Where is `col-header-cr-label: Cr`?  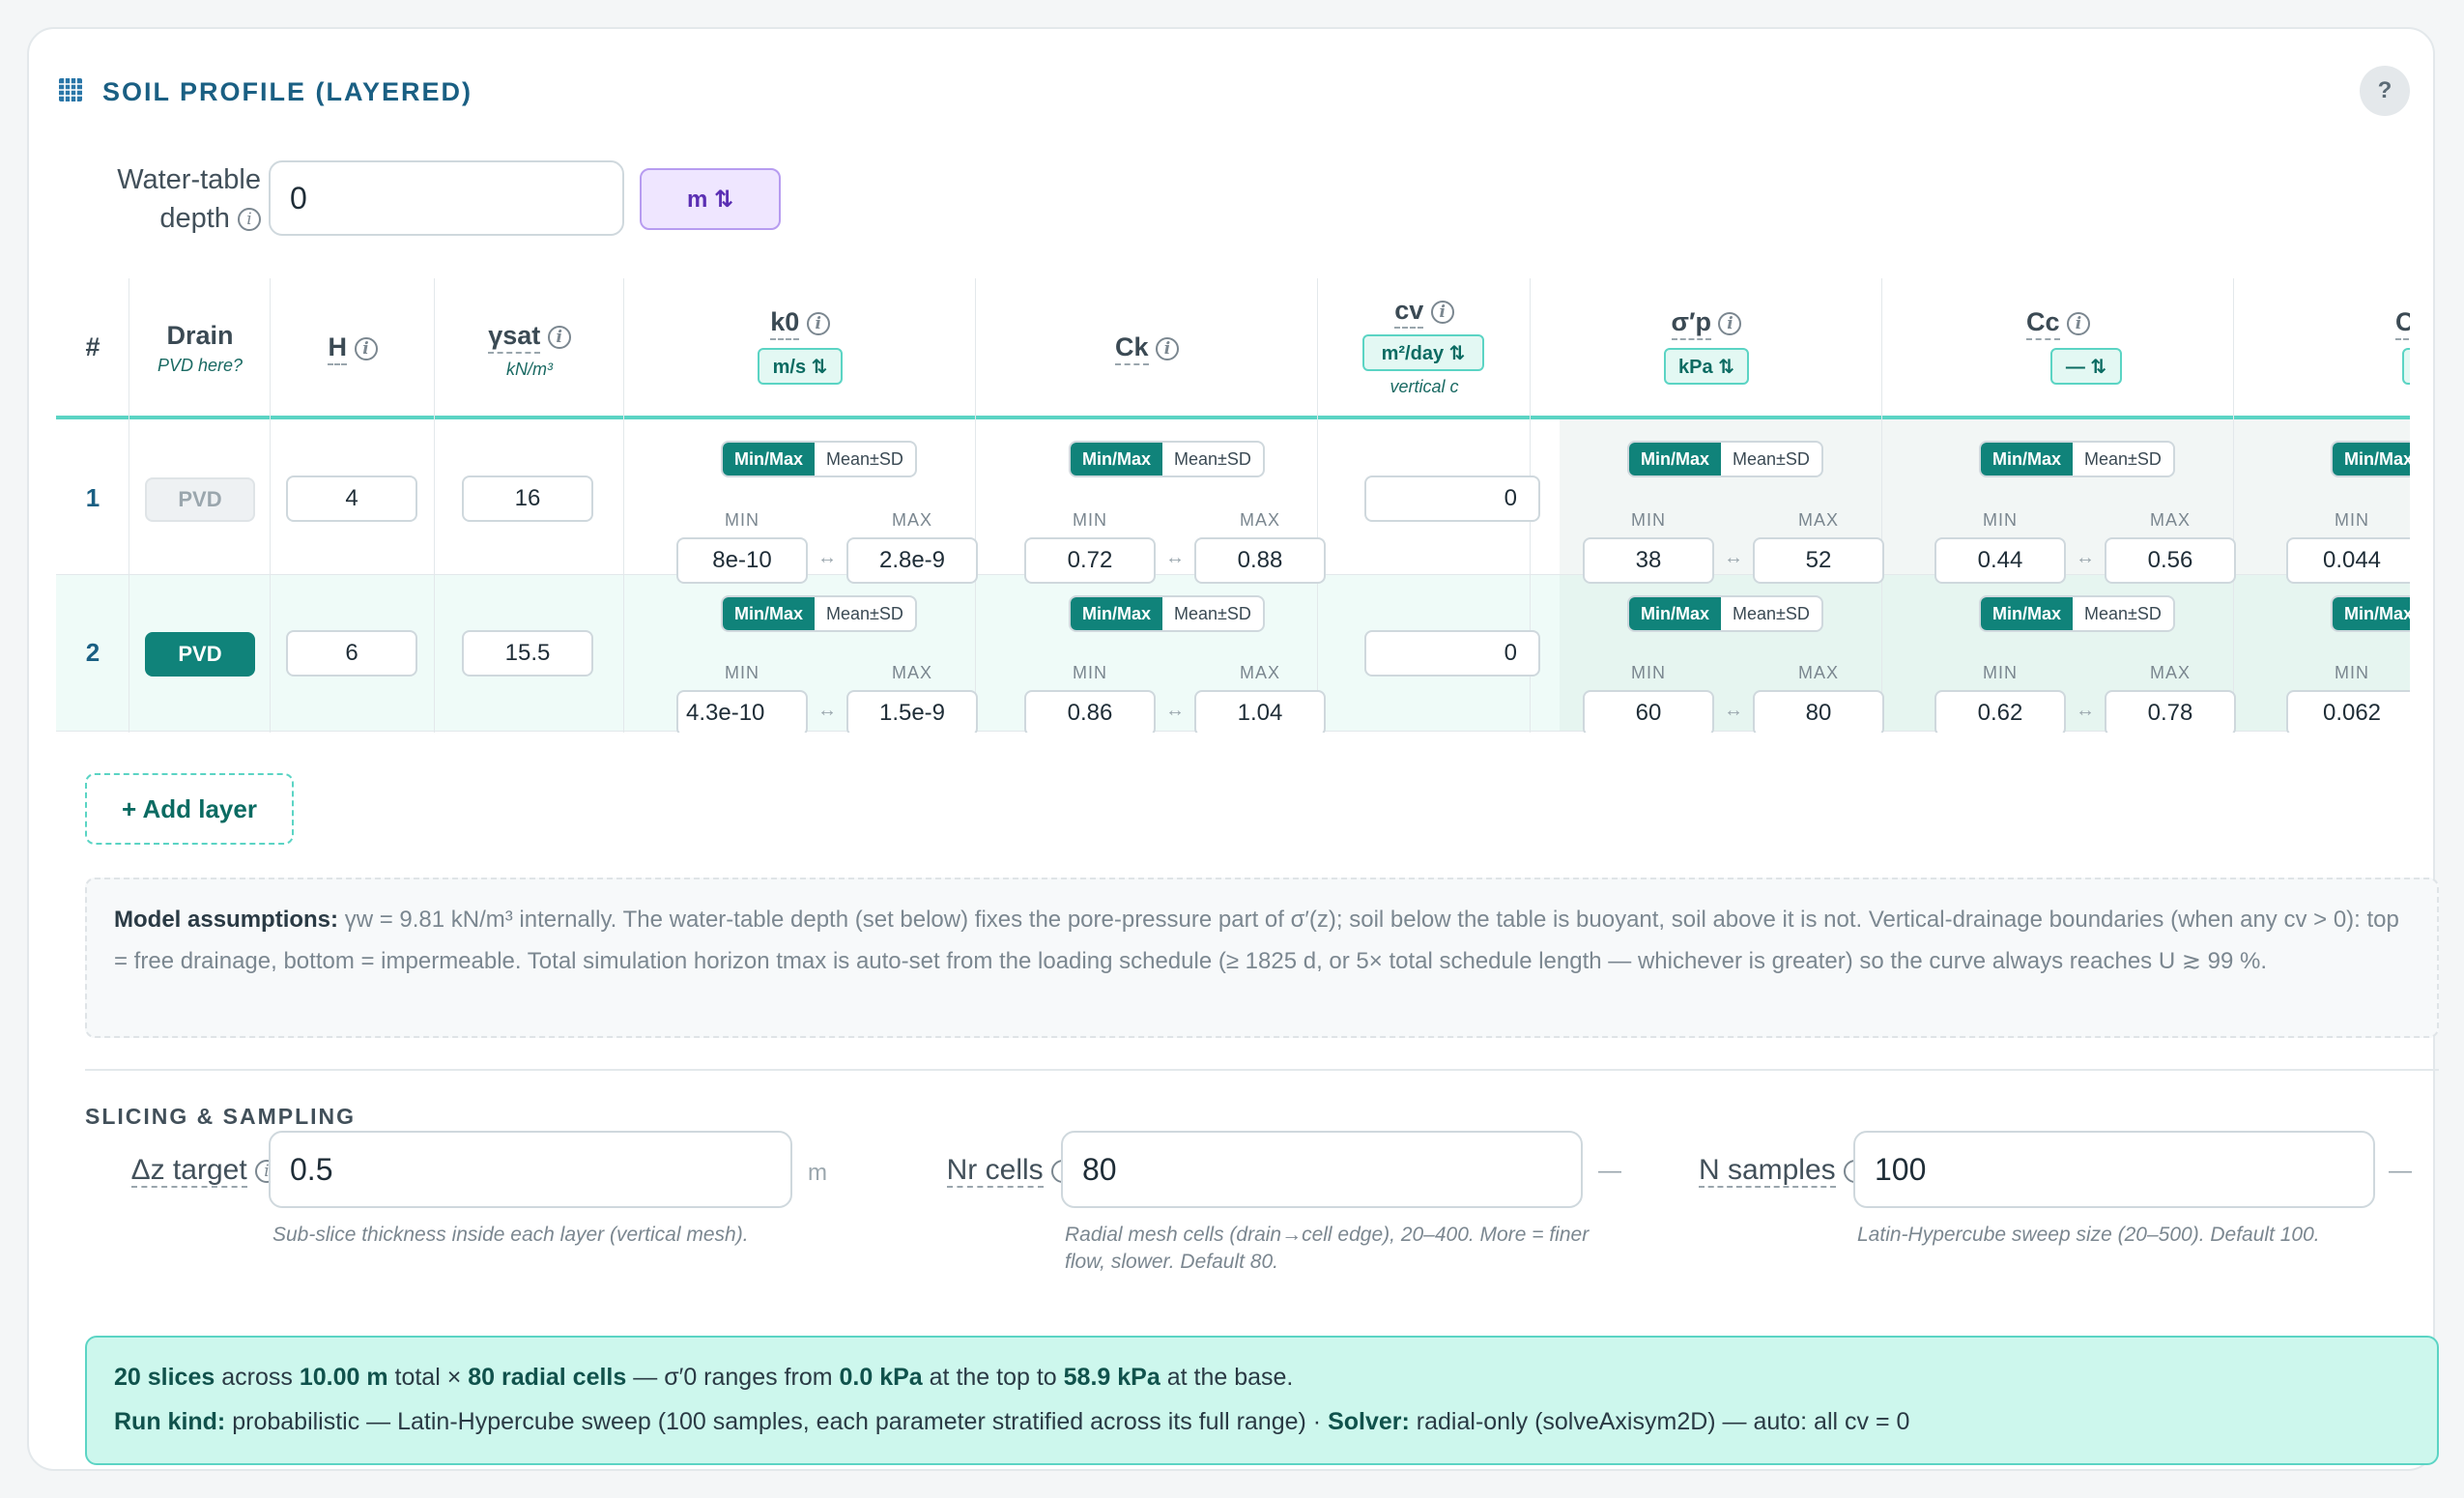 col-header-cr-label: Cr is located at coordinates (2402, 323).